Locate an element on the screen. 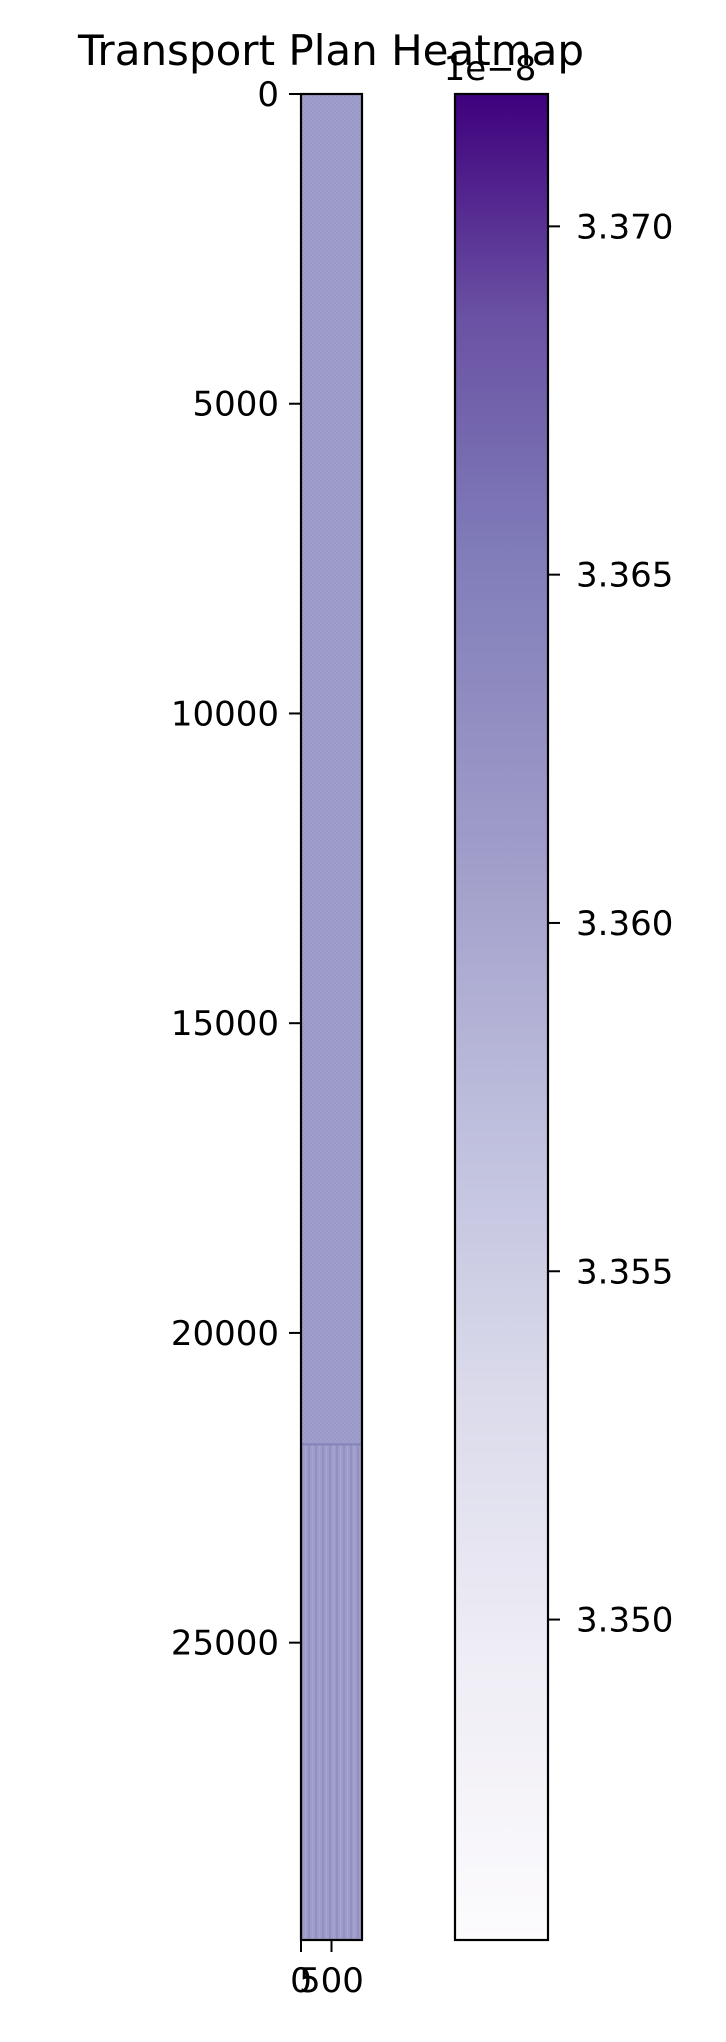 Image resolution: width=726 pixels, height=2042 pixels. colorbar-offset-text: 1e−8 is located at coordinates (490, 69).